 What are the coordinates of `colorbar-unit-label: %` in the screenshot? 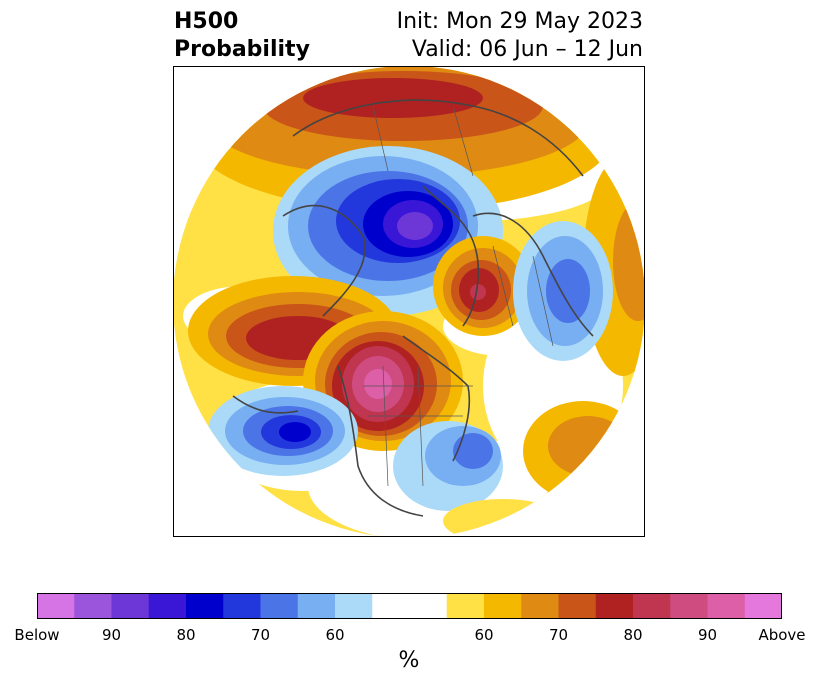 It's located at (409, 660).